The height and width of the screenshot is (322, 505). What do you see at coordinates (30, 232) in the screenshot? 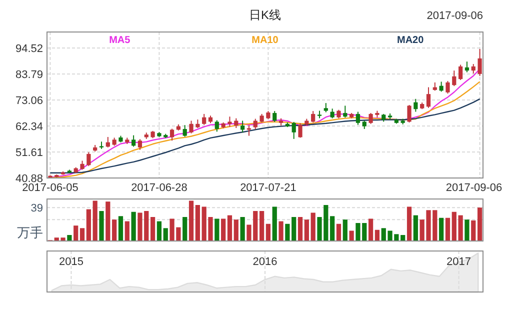
I see `y-axis-title: 万手` at bounding box center [30, 232].